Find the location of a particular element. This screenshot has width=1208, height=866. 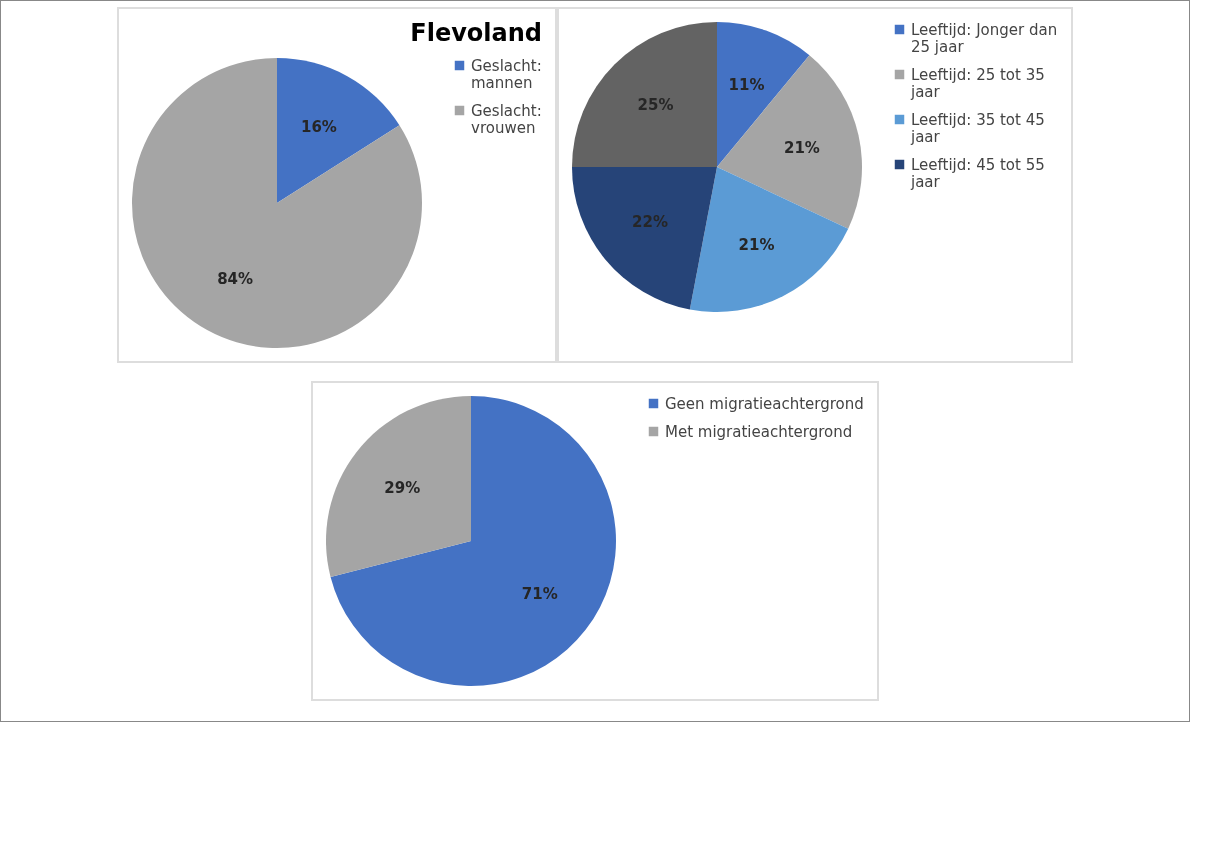

data-label: 16% is located at coordinates (318, 126).